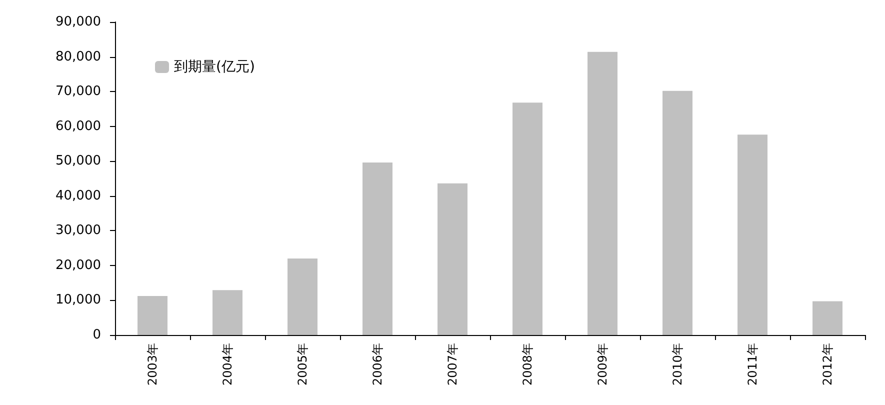 Image resolution: width=885 pixels, height=405 pixels. What do you see at coordinates (214, 67) in the screenshot?
I see `legend-label: 到期量(亿元)` at bounding box center [214, 67].